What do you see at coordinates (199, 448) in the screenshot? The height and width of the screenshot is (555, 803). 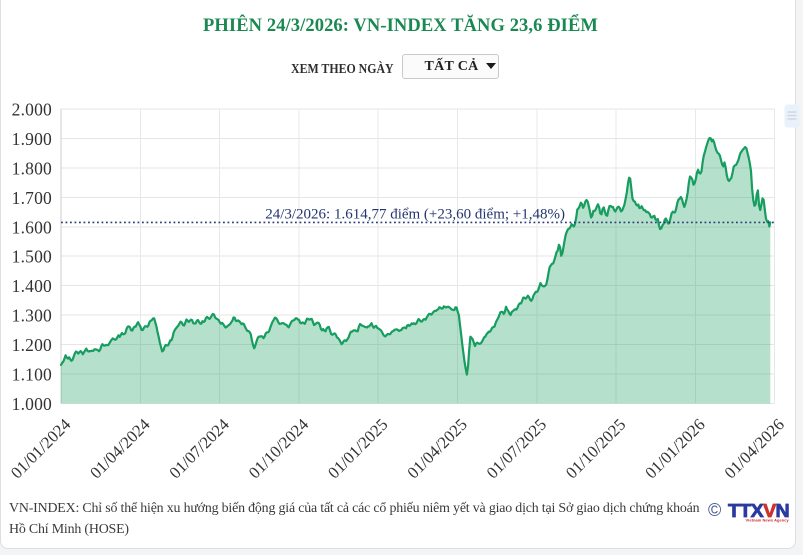 I see `svg-text: 01/07/2024` at bounding box center [199, 448].